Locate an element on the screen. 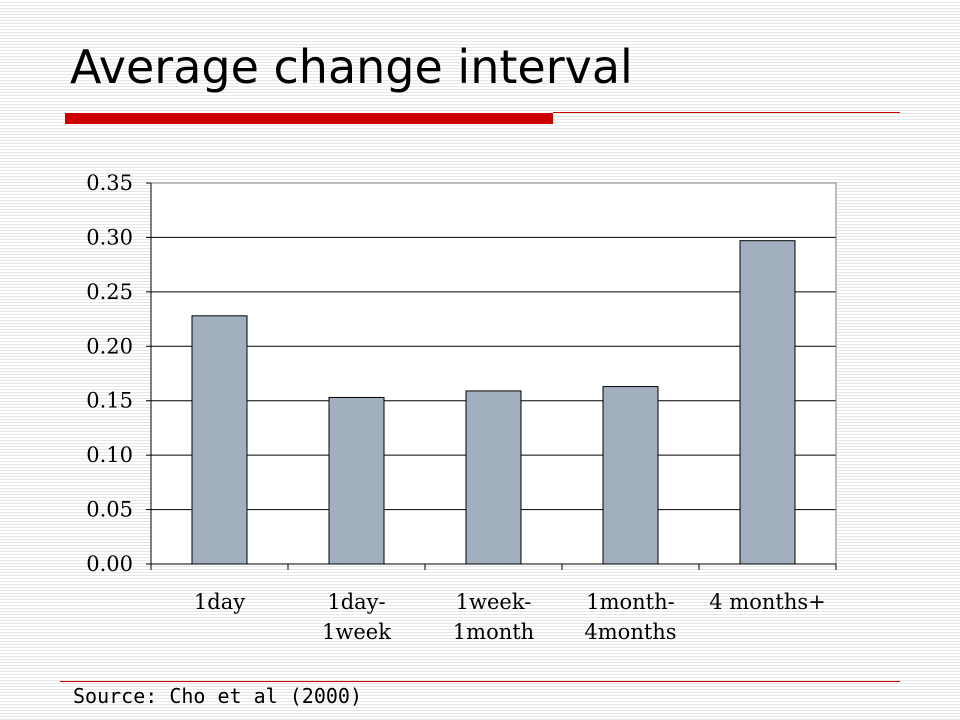 The height and width of the screenshot is (720, 960). y-tick-label: 0.25 is located at coordinates (109, 292).